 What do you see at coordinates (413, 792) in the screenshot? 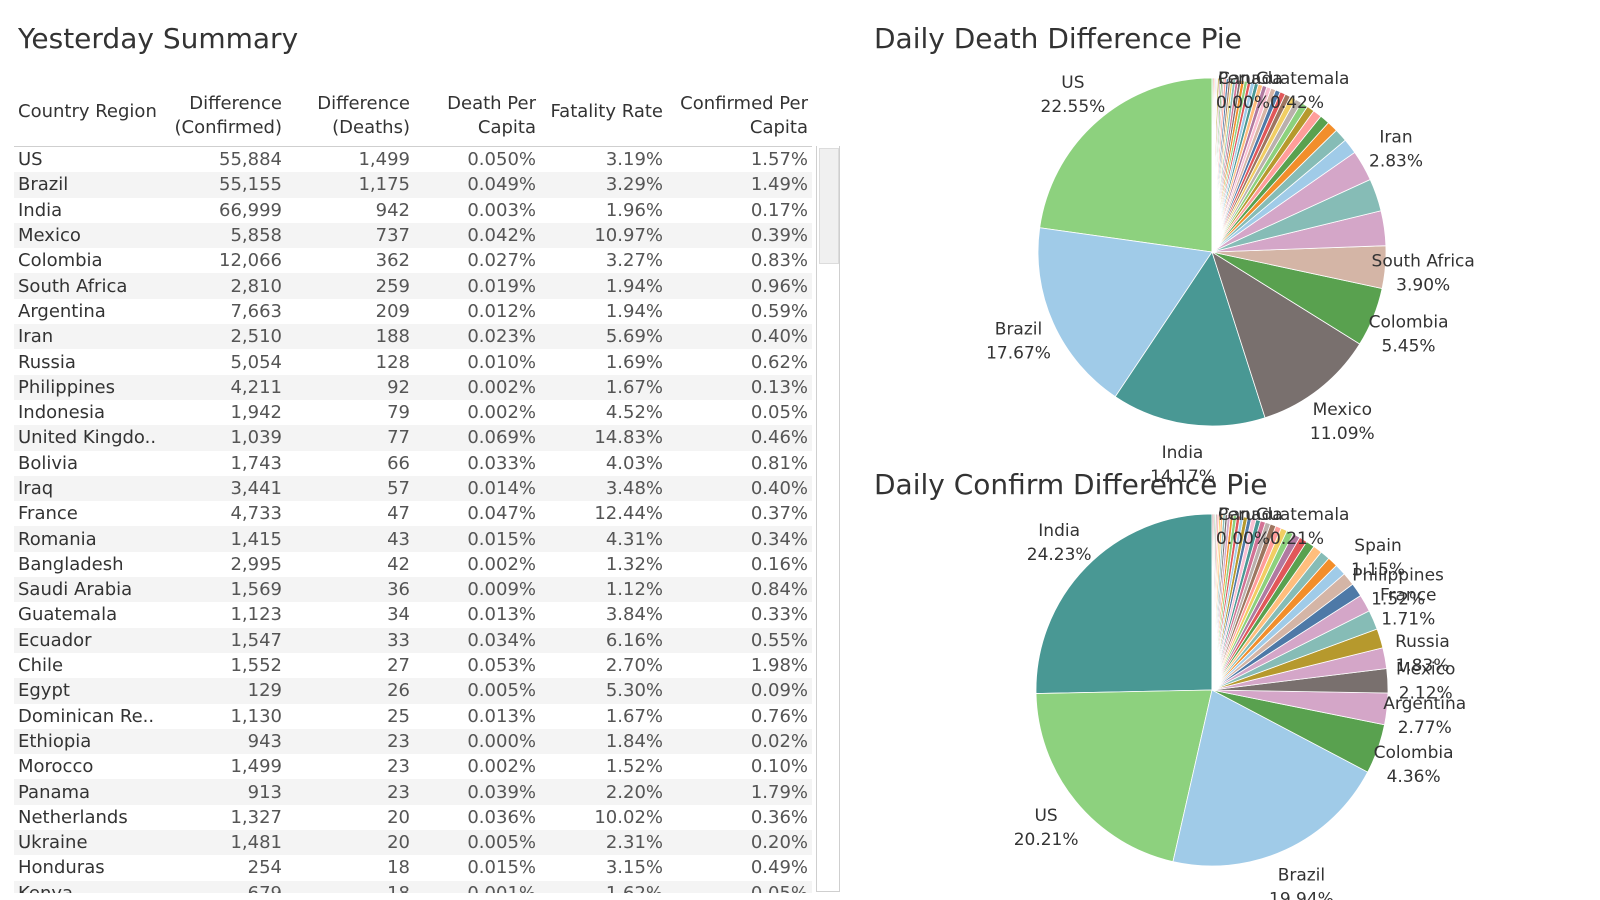
I see `table-row: Panama 913 23 0.039% 2.20% 1.79%` at bounding box center [413, 792].